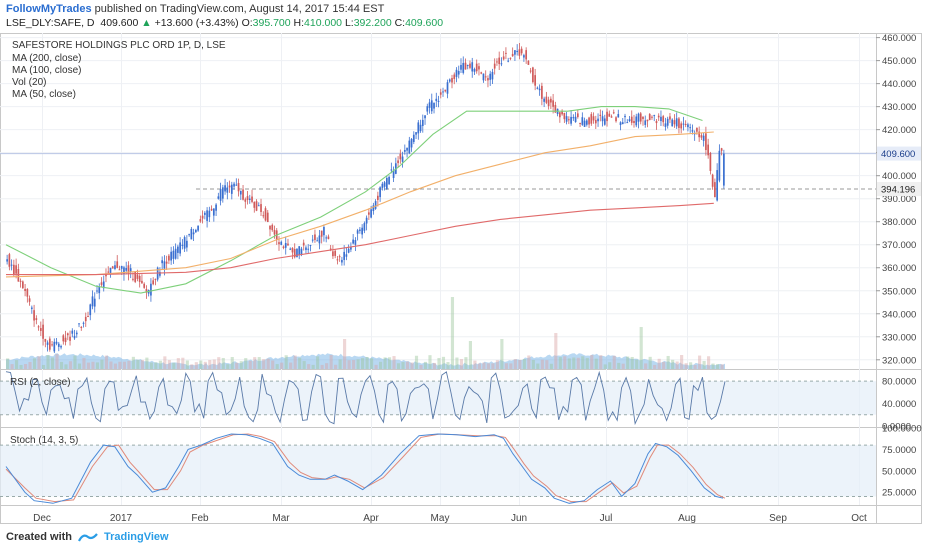  What do you see at coordinates (46, 70) in the screenshot?
I see `legend-ma100: MA (100, close)` at bounding box center [46, 70].